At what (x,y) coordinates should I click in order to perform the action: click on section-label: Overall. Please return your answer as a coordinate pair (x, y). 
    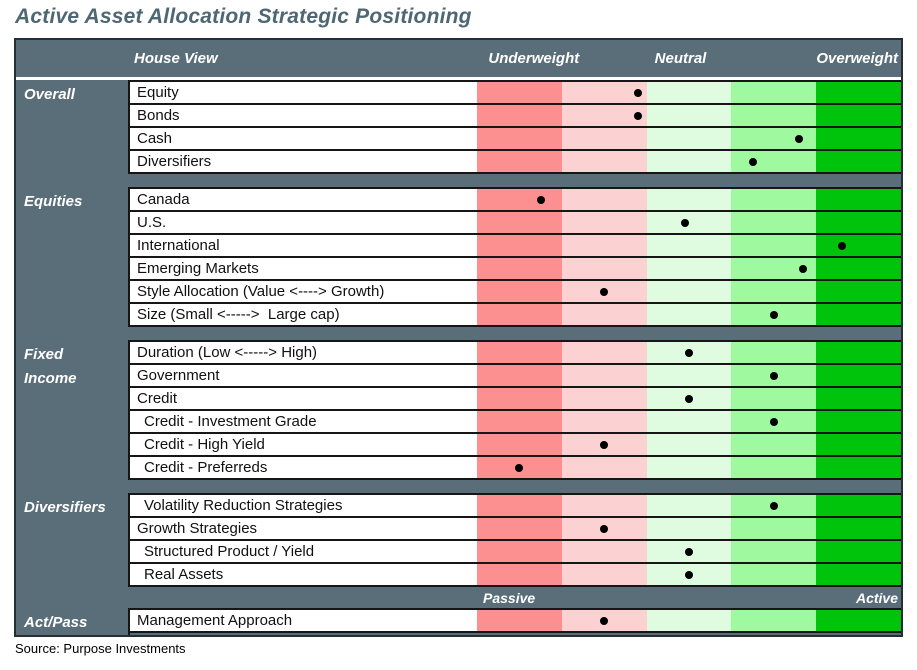
    Looking at the image, I should click on (49, 94).